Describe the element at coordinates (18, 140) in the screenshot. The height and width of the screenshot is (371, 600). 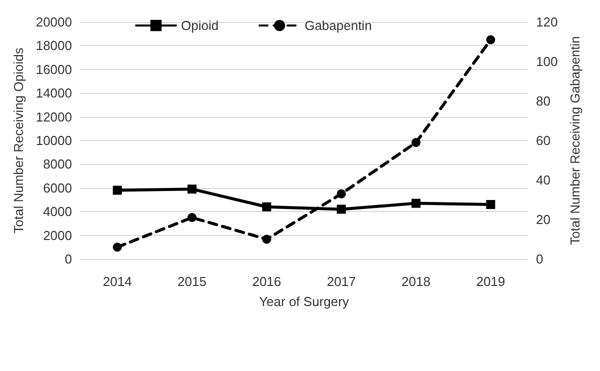
I see `y-axis-title: Total Number Receiving Opioids` at that location.